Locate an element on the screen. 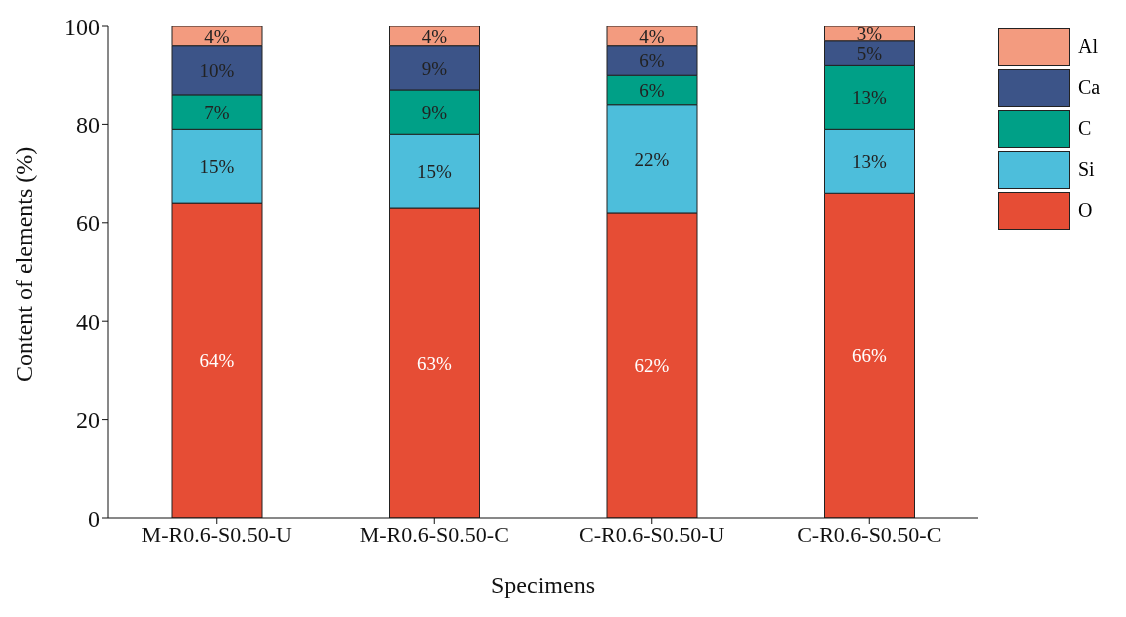 The image size is (1126, 617). data-label: 66% is located at coordinates (870, 356).